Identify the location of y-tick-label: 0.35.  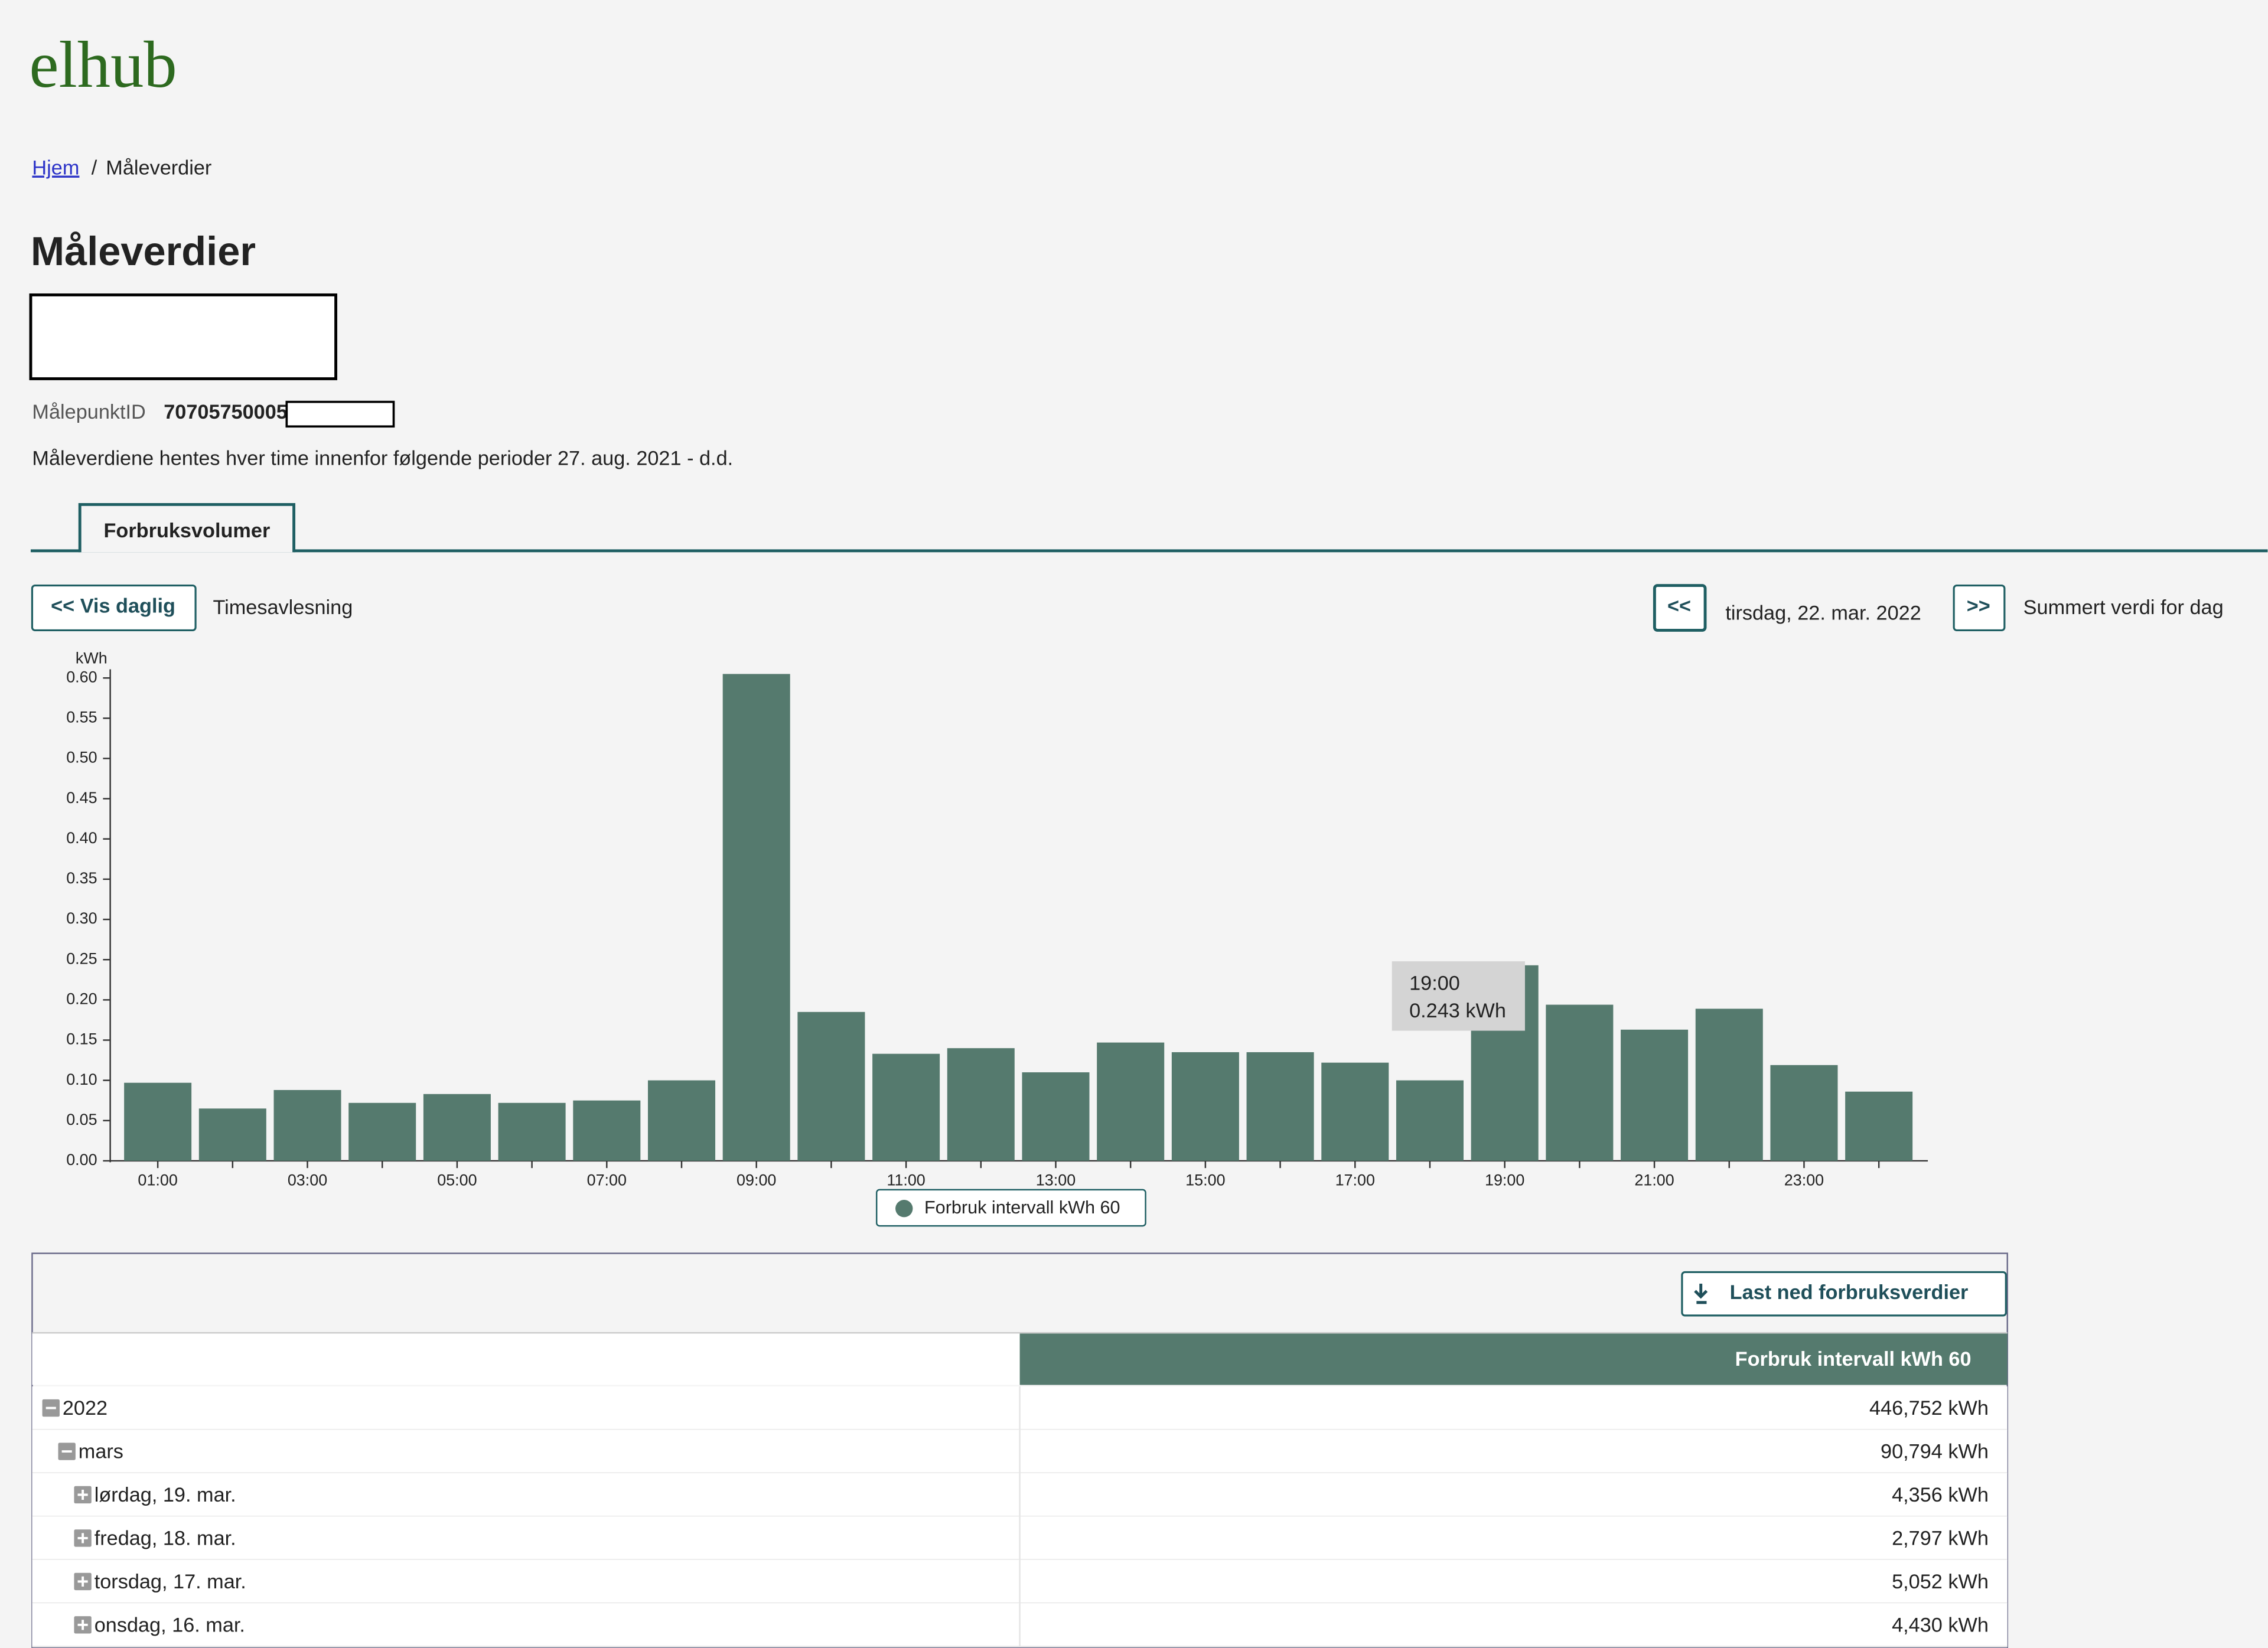
(81, 878).